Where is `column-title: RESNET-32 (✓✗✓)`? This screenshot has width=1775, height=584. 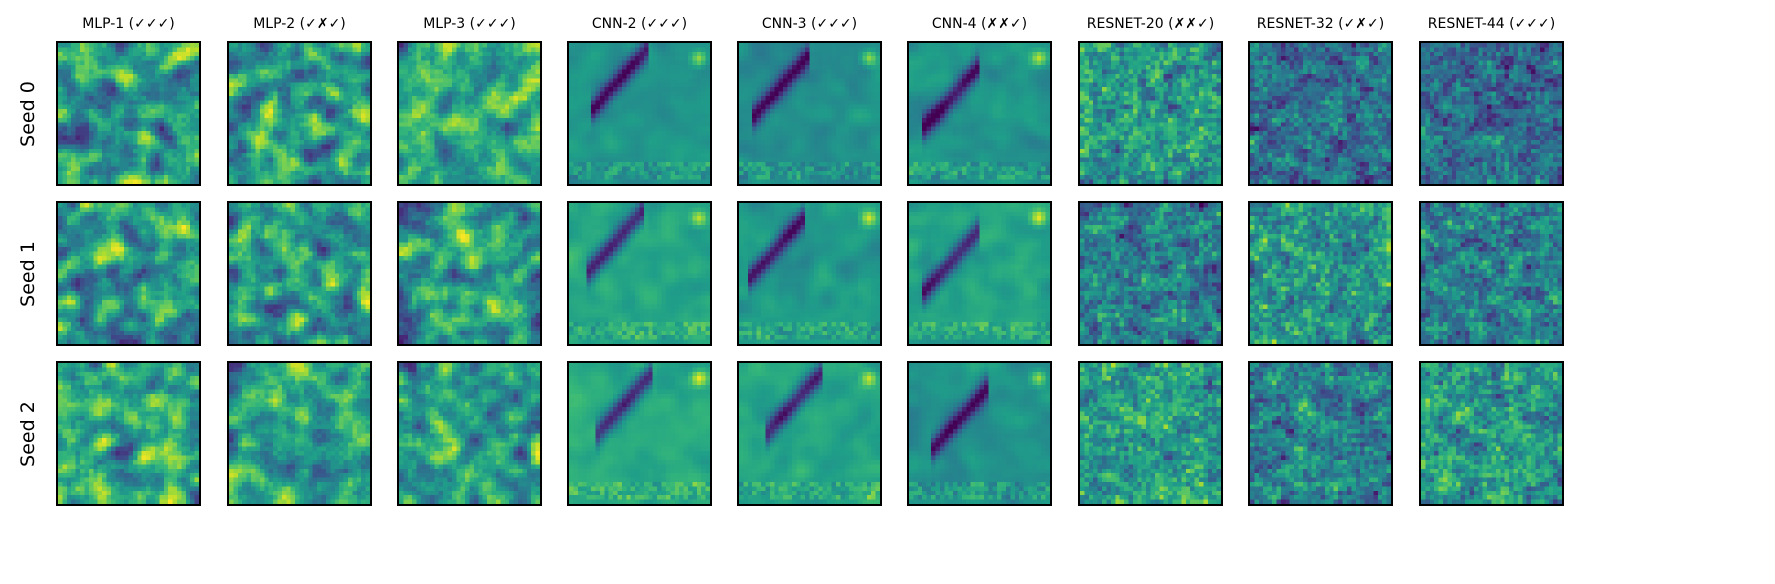
column-title: RESNET-32 (✓✗✓) is located at coordinates (1320, 24).